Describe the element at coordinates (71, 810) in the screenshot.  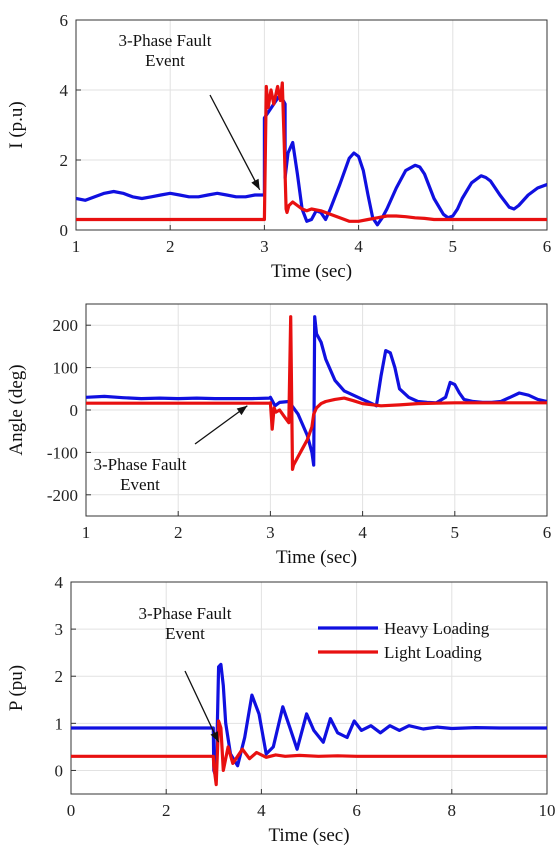
I see `x-tick-label: 0` at that location.